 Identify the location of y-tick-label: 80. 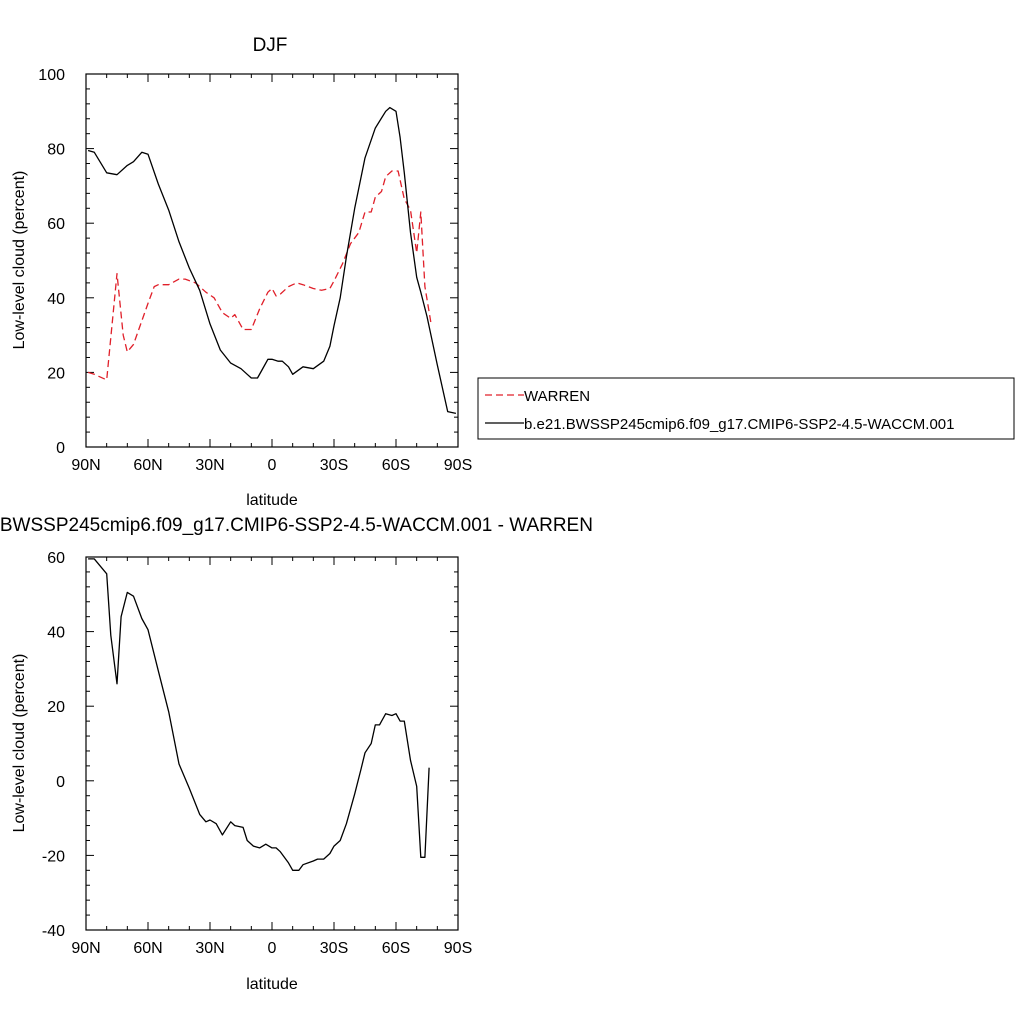
(56, 150).